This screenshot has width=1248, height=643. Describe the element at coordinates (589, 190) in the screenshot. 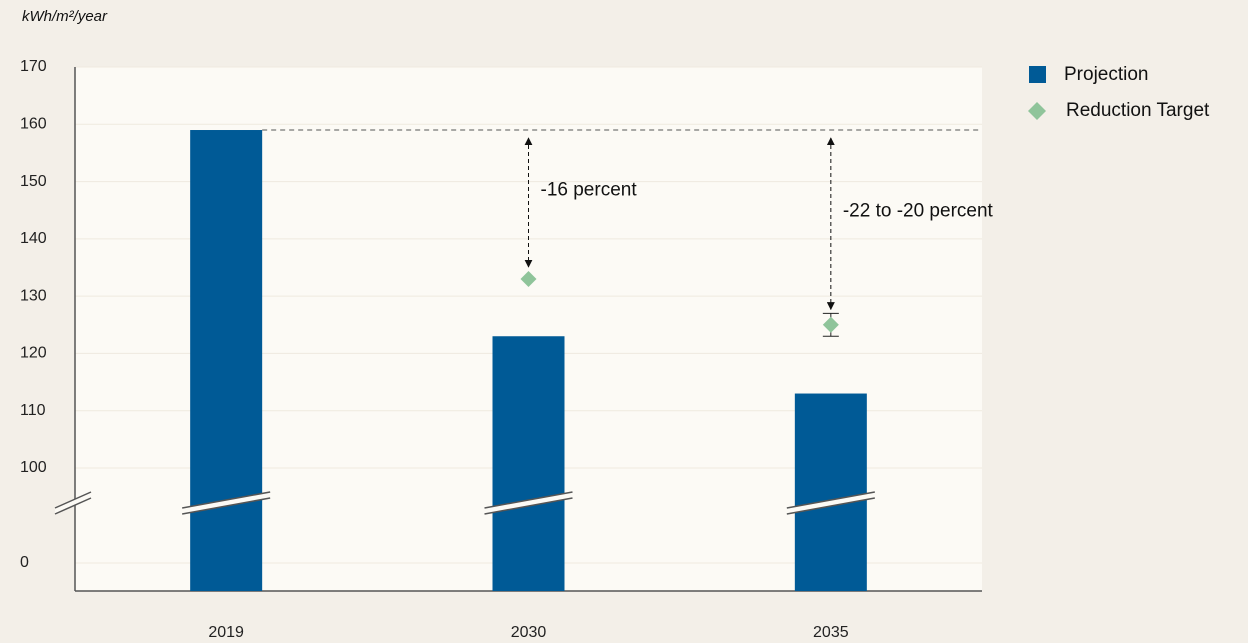

I see `annotation: -16 percent` at that location.